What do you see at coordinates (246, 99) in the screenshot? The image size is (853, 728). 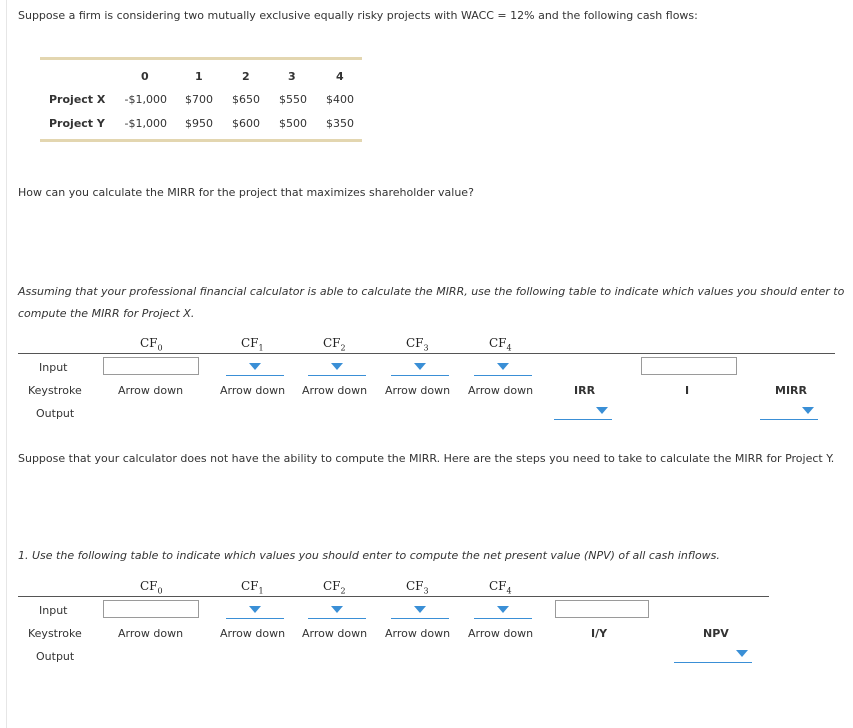 I see `project-x-cf2: $650` at bounding box center [246, 99].